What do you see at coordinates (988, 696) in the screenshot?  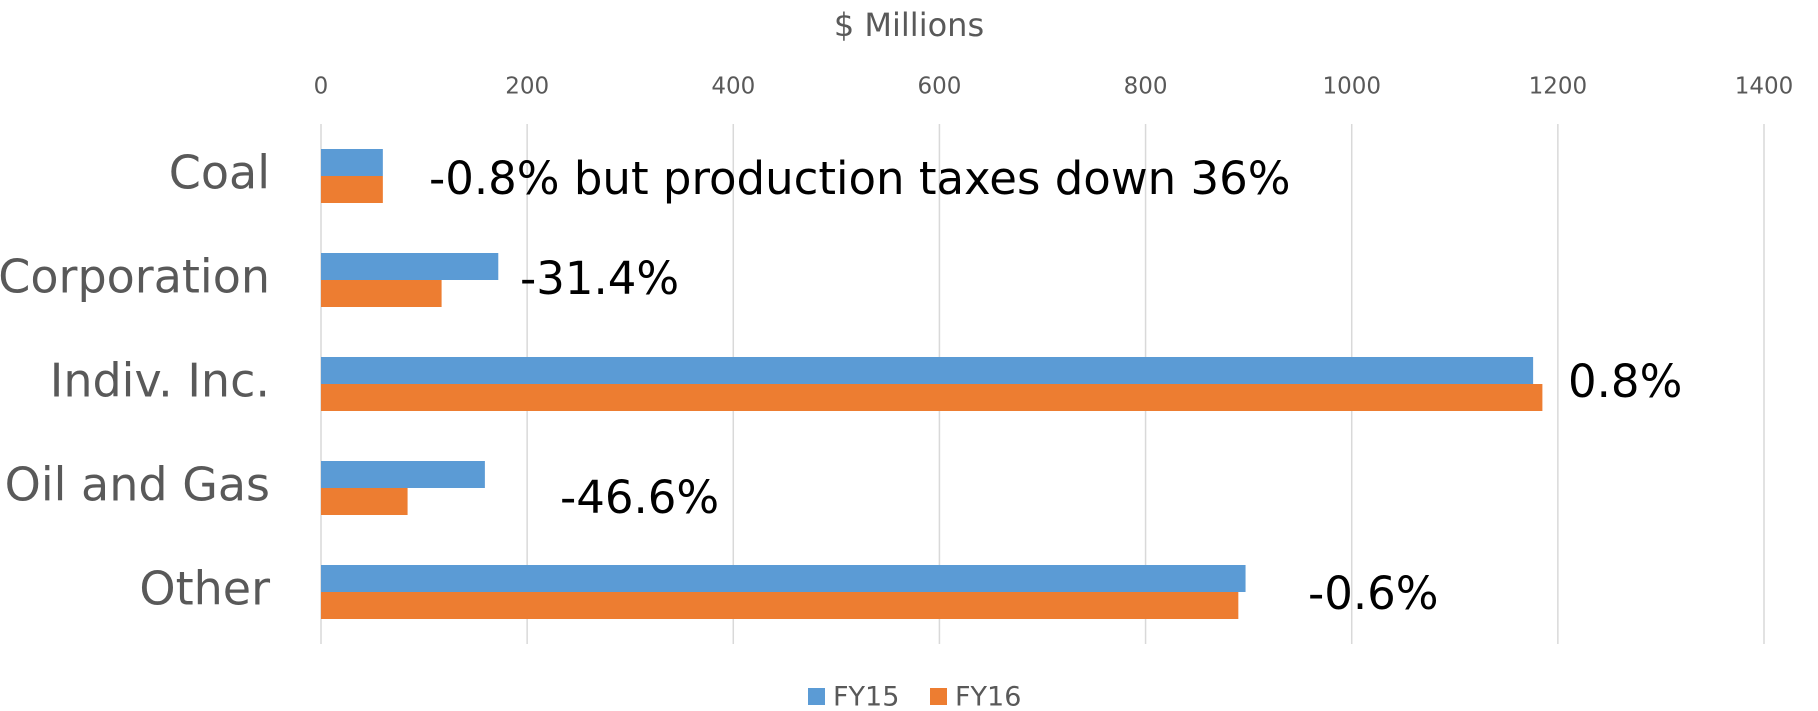 I see `legend-label: FY16` at bounding box center [988, 696].